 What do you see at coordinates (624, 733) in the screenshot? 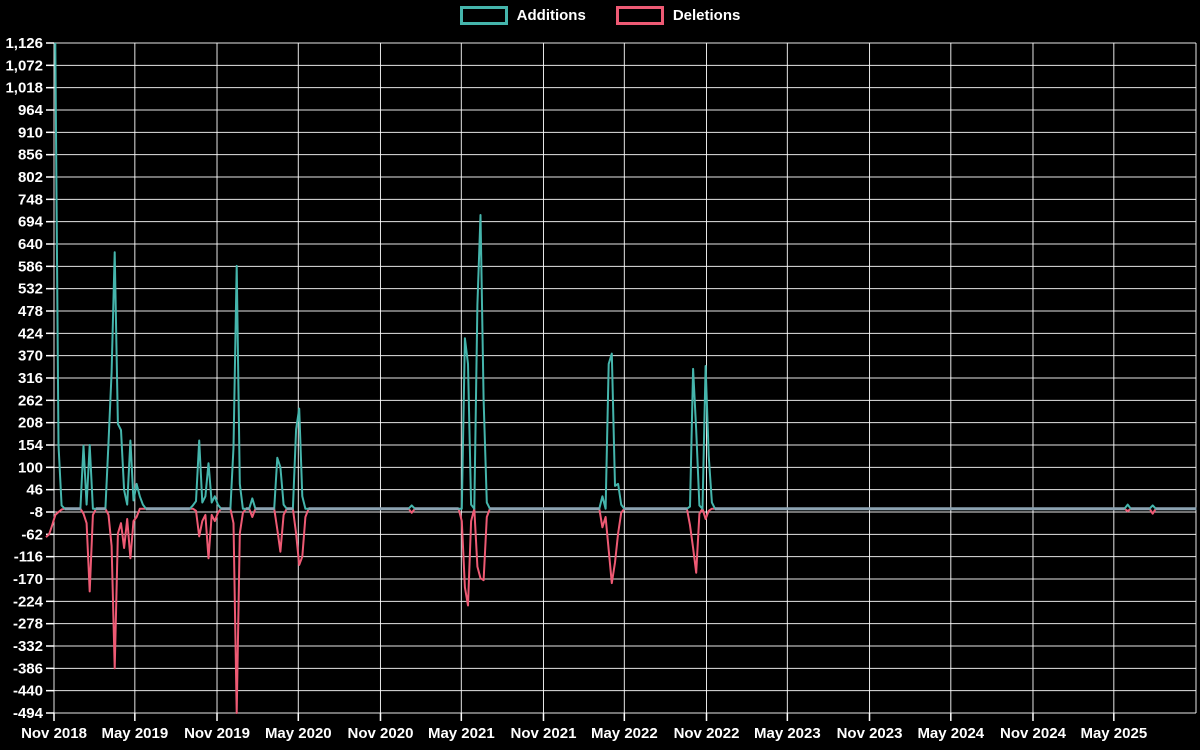
I see `svg-text: May 2022` at bounding box center [624, 733].